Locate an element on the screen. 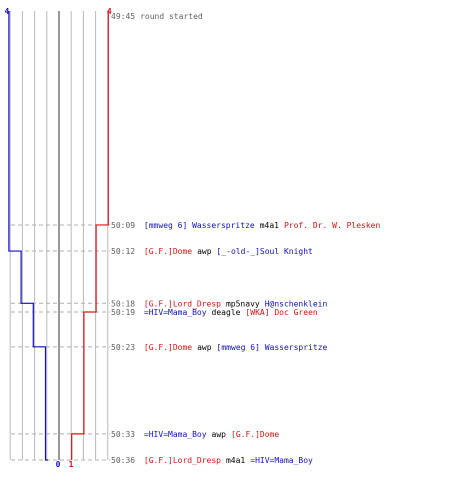 The width and height of the screenshot is (450, 500). entry-text: round started is located at coordinates (171, 16).